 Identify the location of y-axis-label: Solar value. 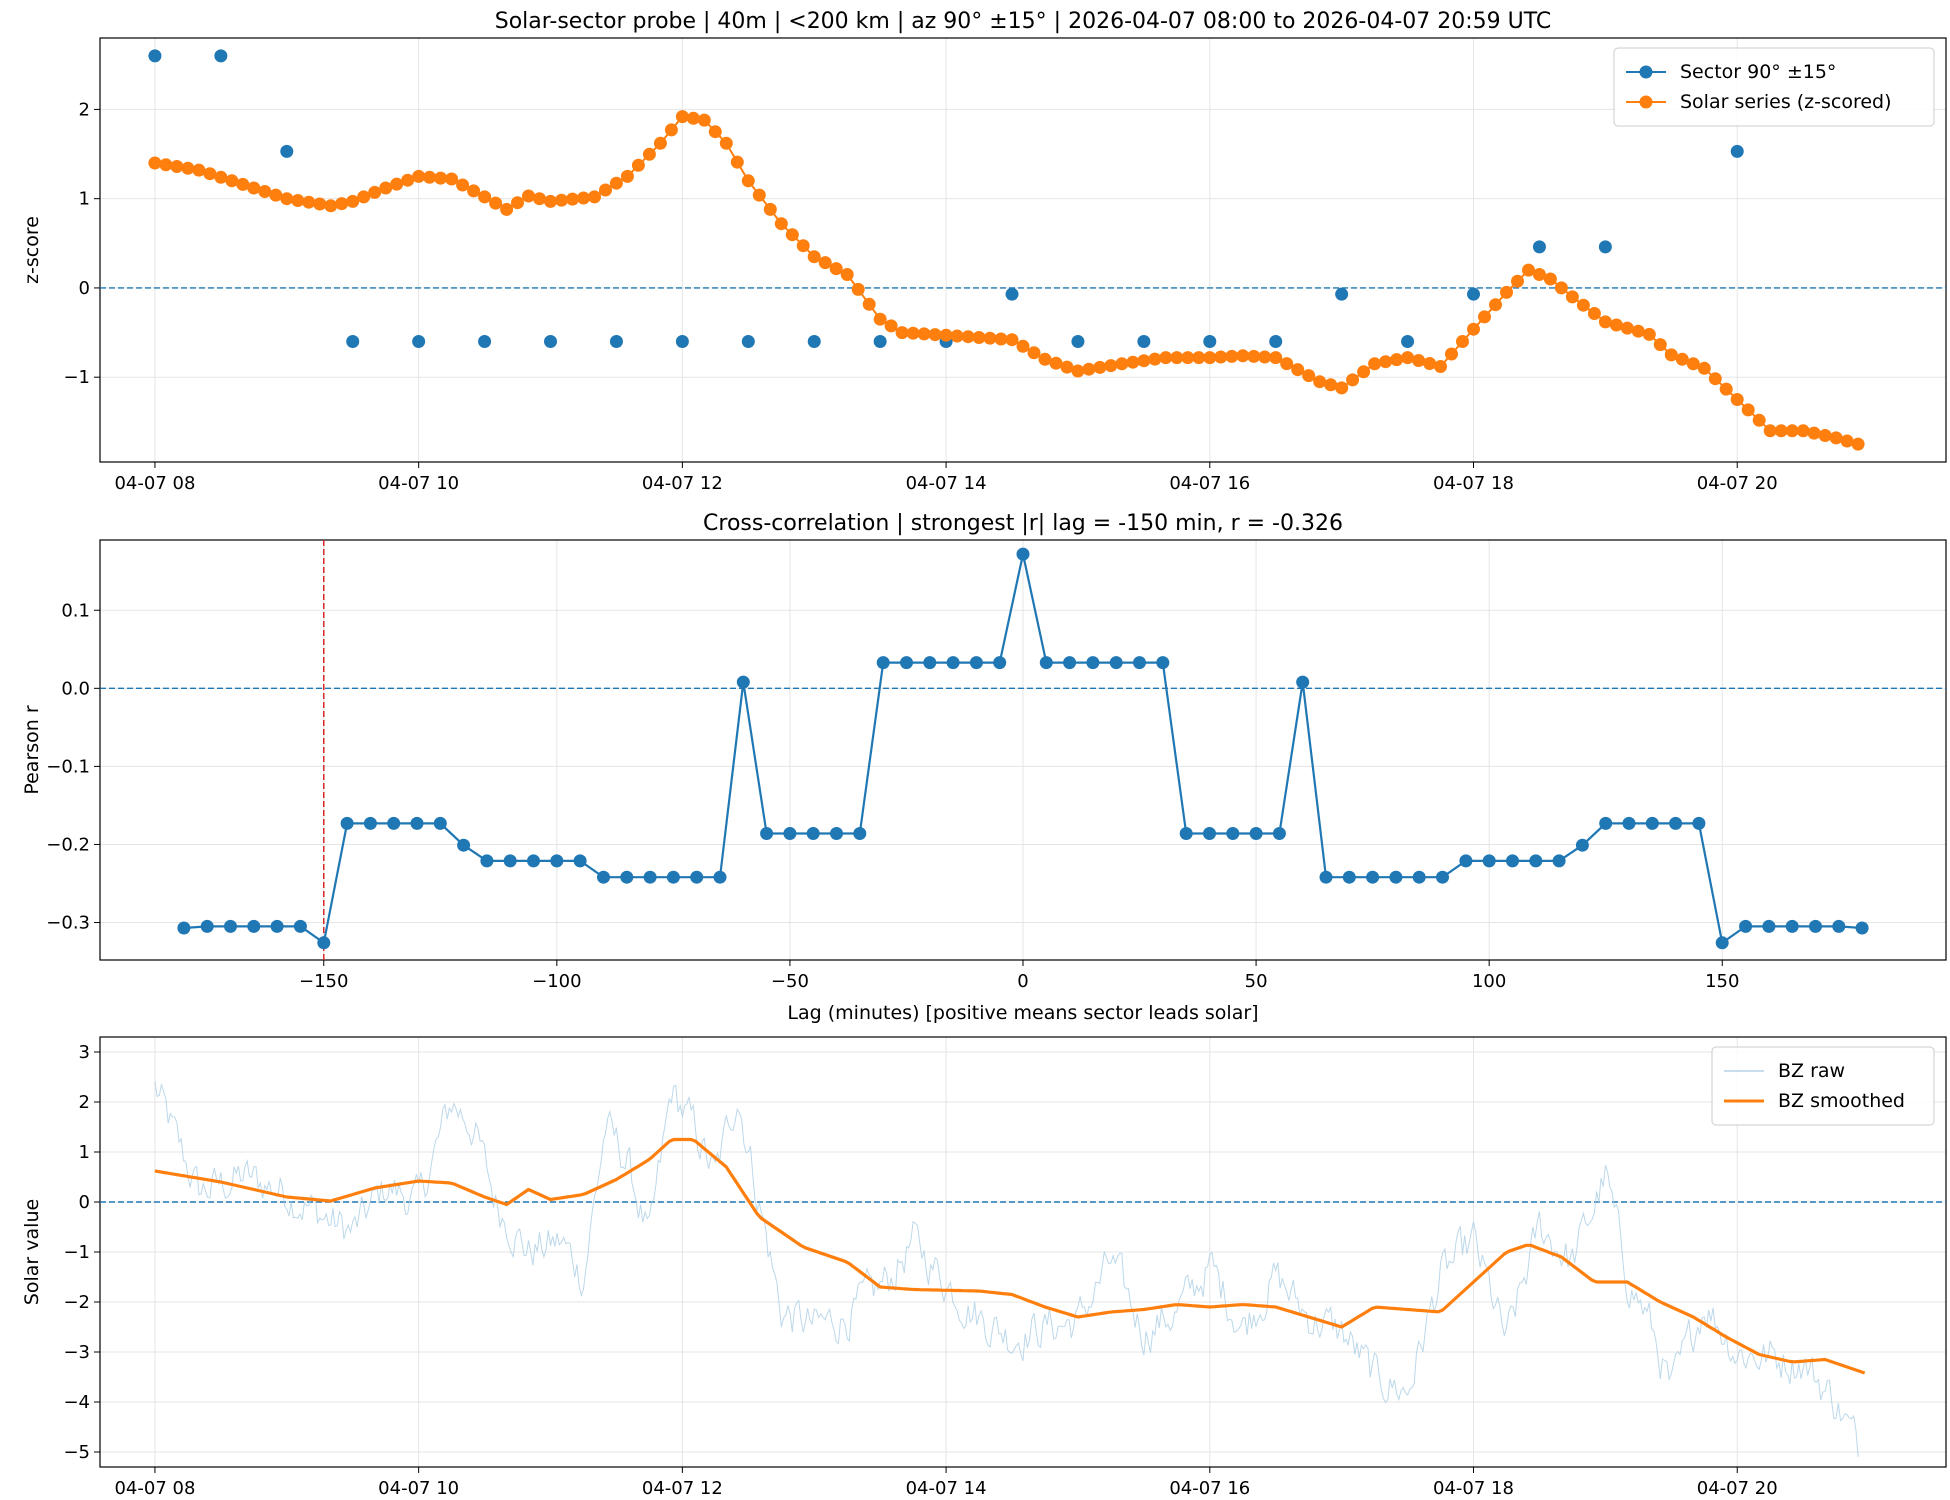
(32, 1252).